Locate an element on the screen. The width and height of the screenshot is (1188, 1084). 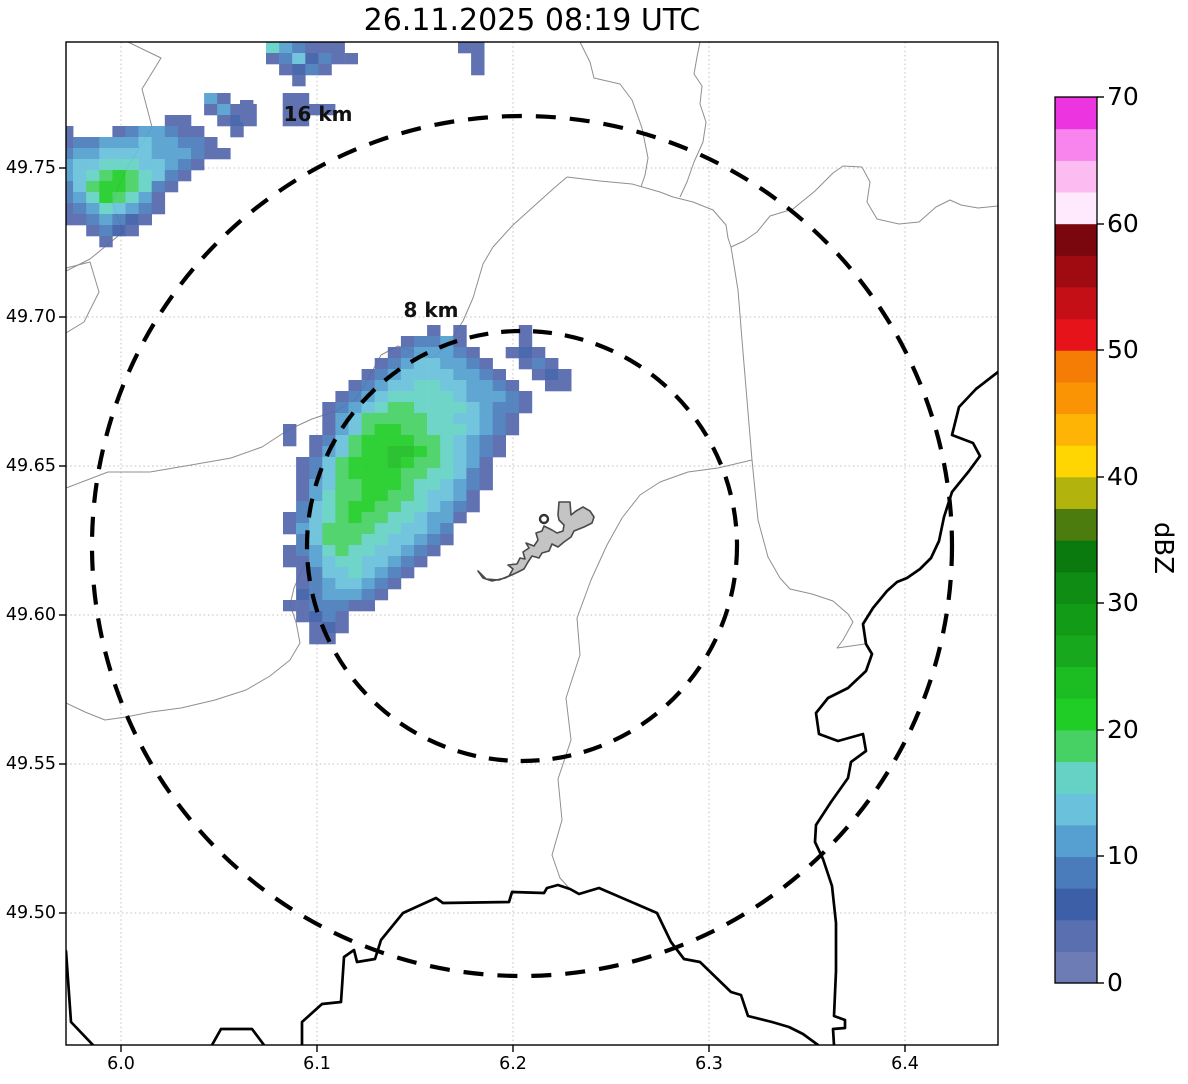
y-tick-label: 49.50 is located at coordinates (30, 913).